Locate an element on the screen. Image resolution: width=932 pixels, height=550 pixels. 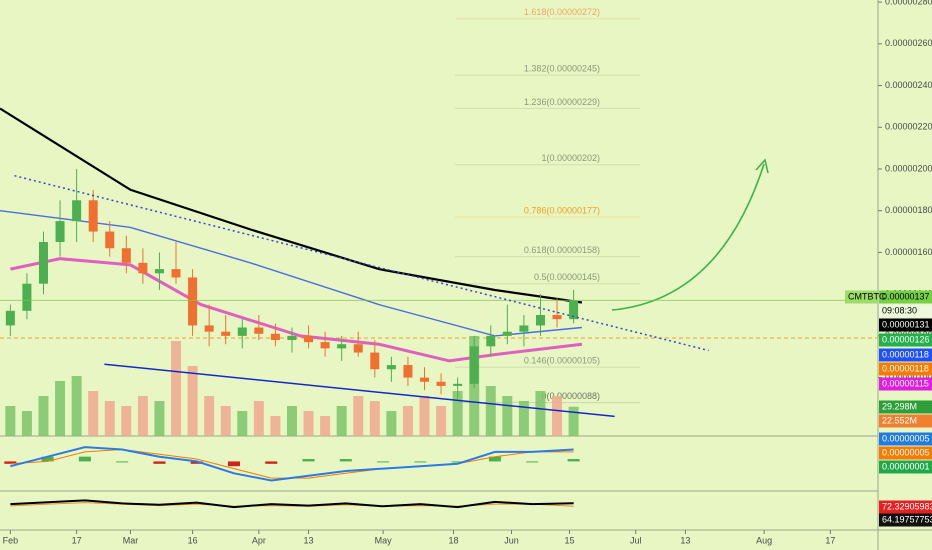
price-tag-label: 0.00000137 is located at coordinates (906, 296).